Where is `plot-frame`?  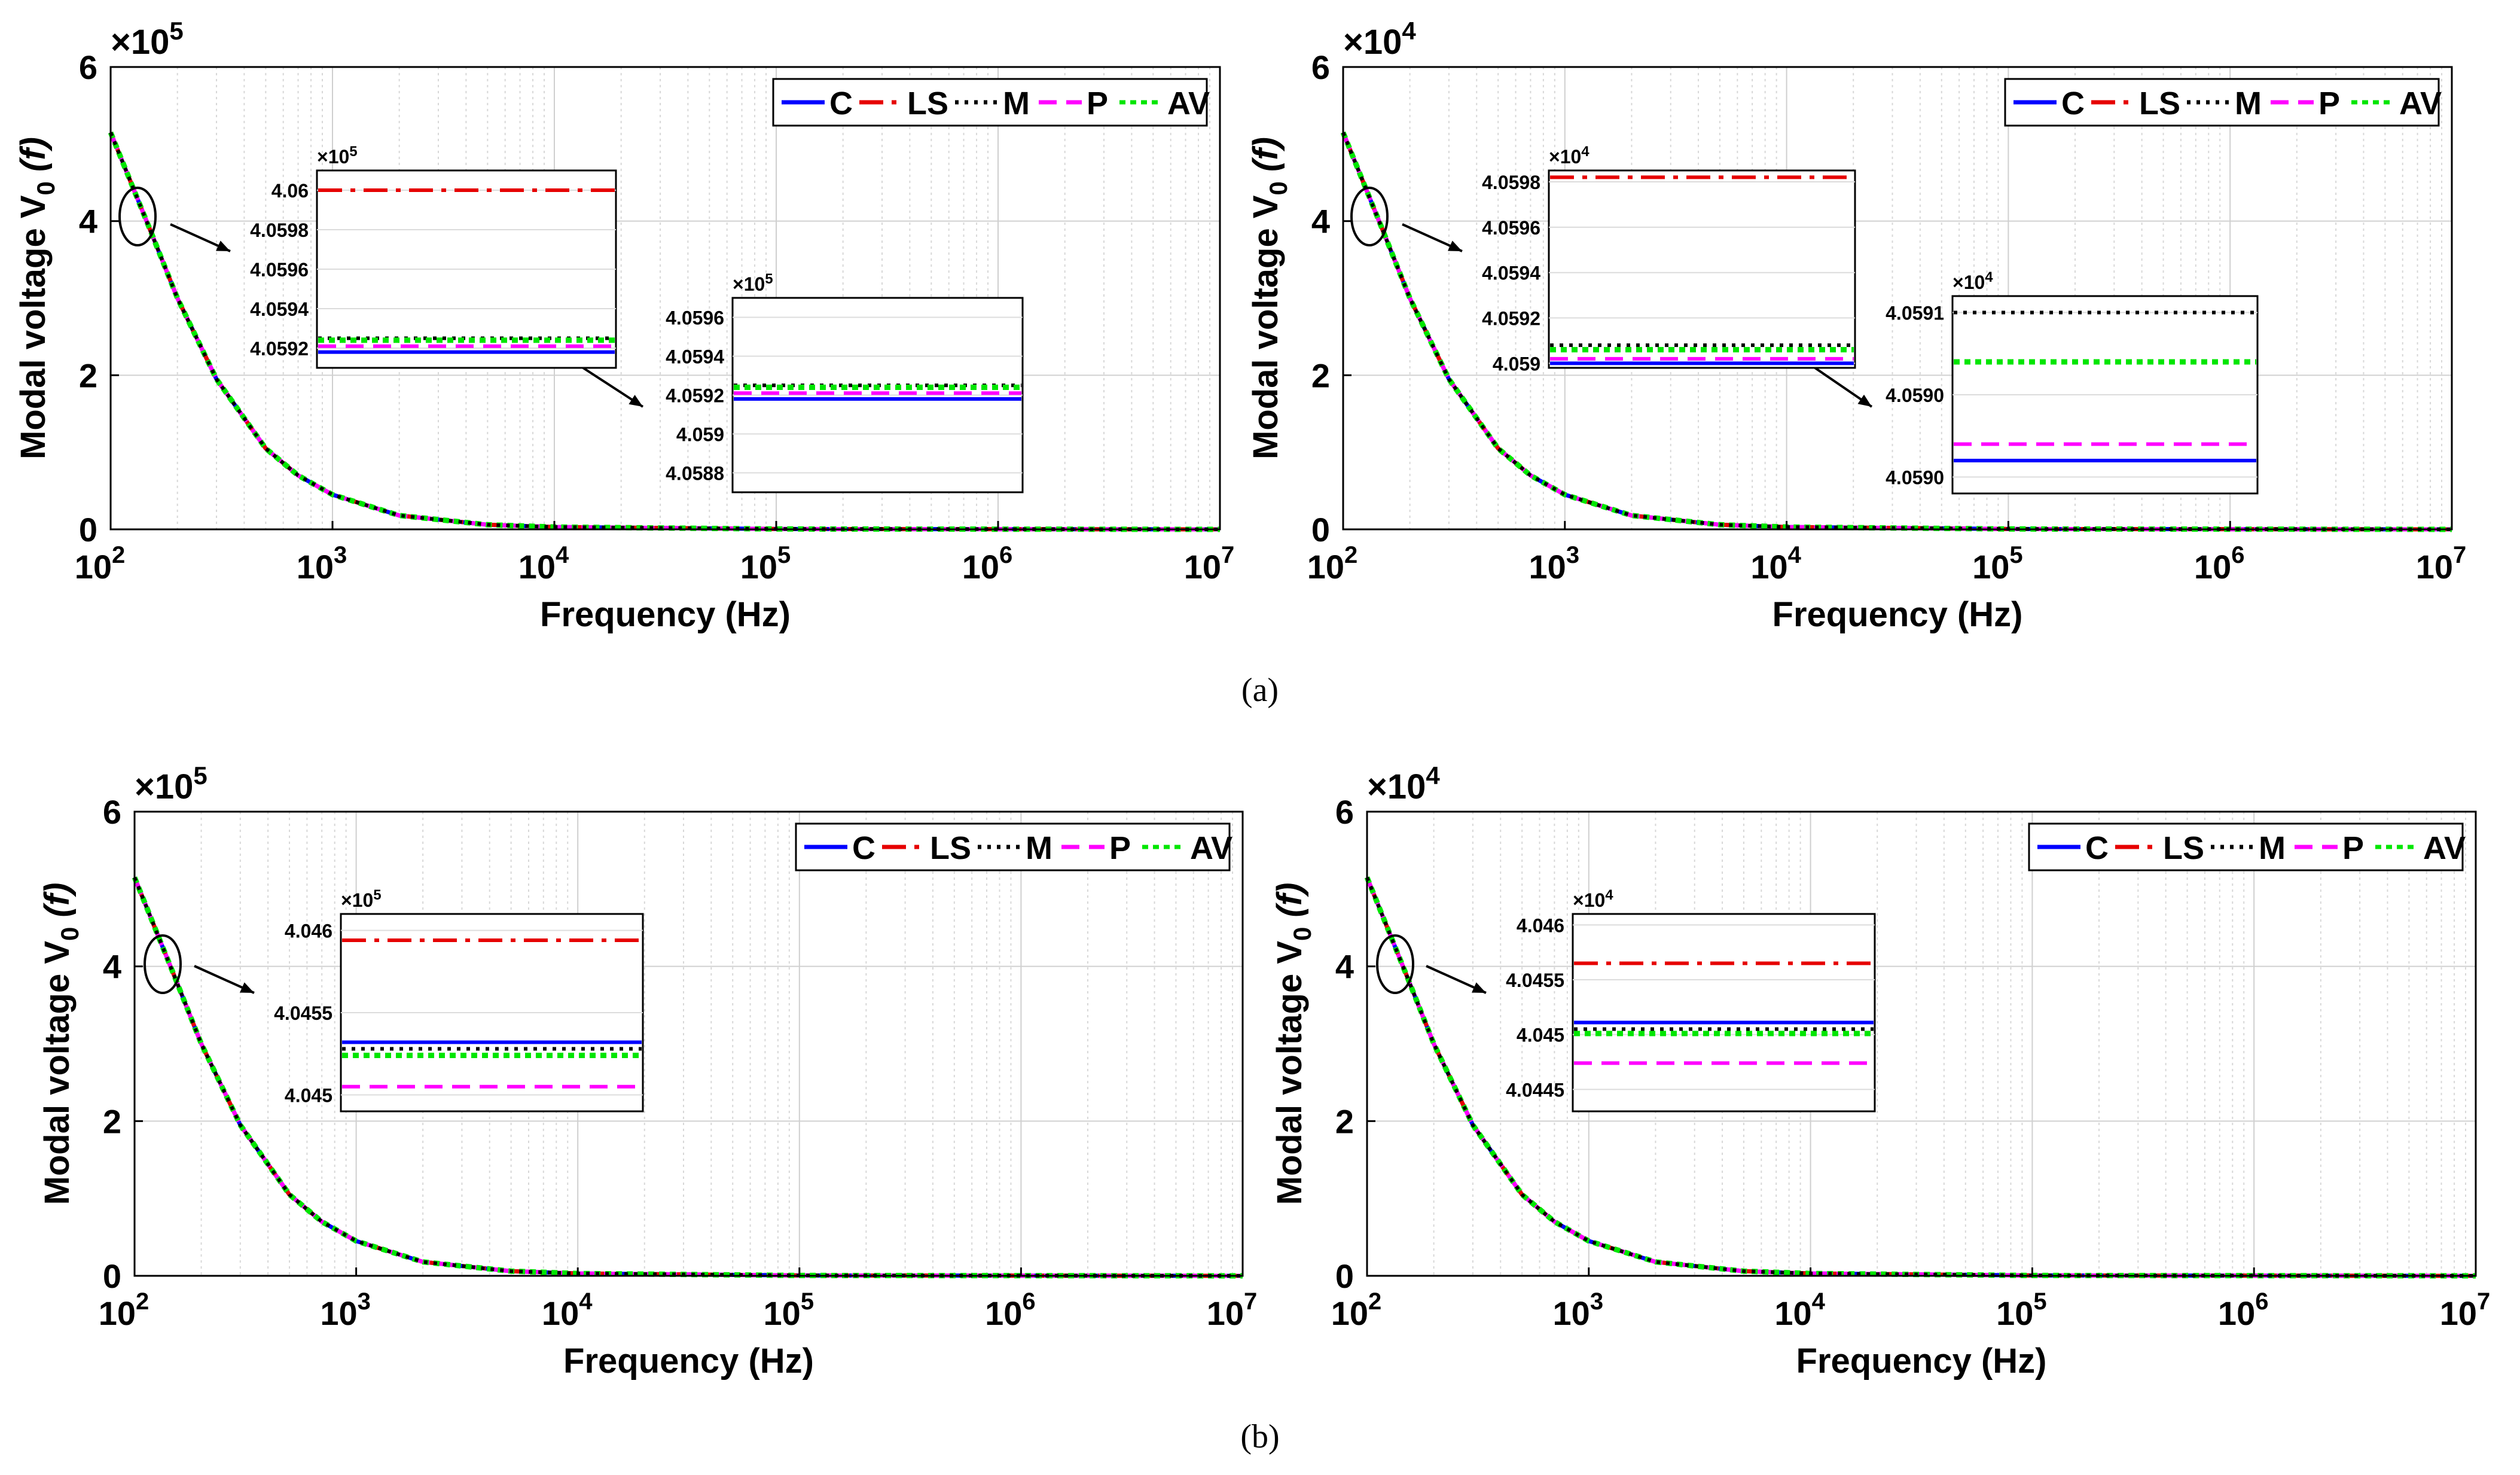 plot-frame is located at coordinates (1898, 298).